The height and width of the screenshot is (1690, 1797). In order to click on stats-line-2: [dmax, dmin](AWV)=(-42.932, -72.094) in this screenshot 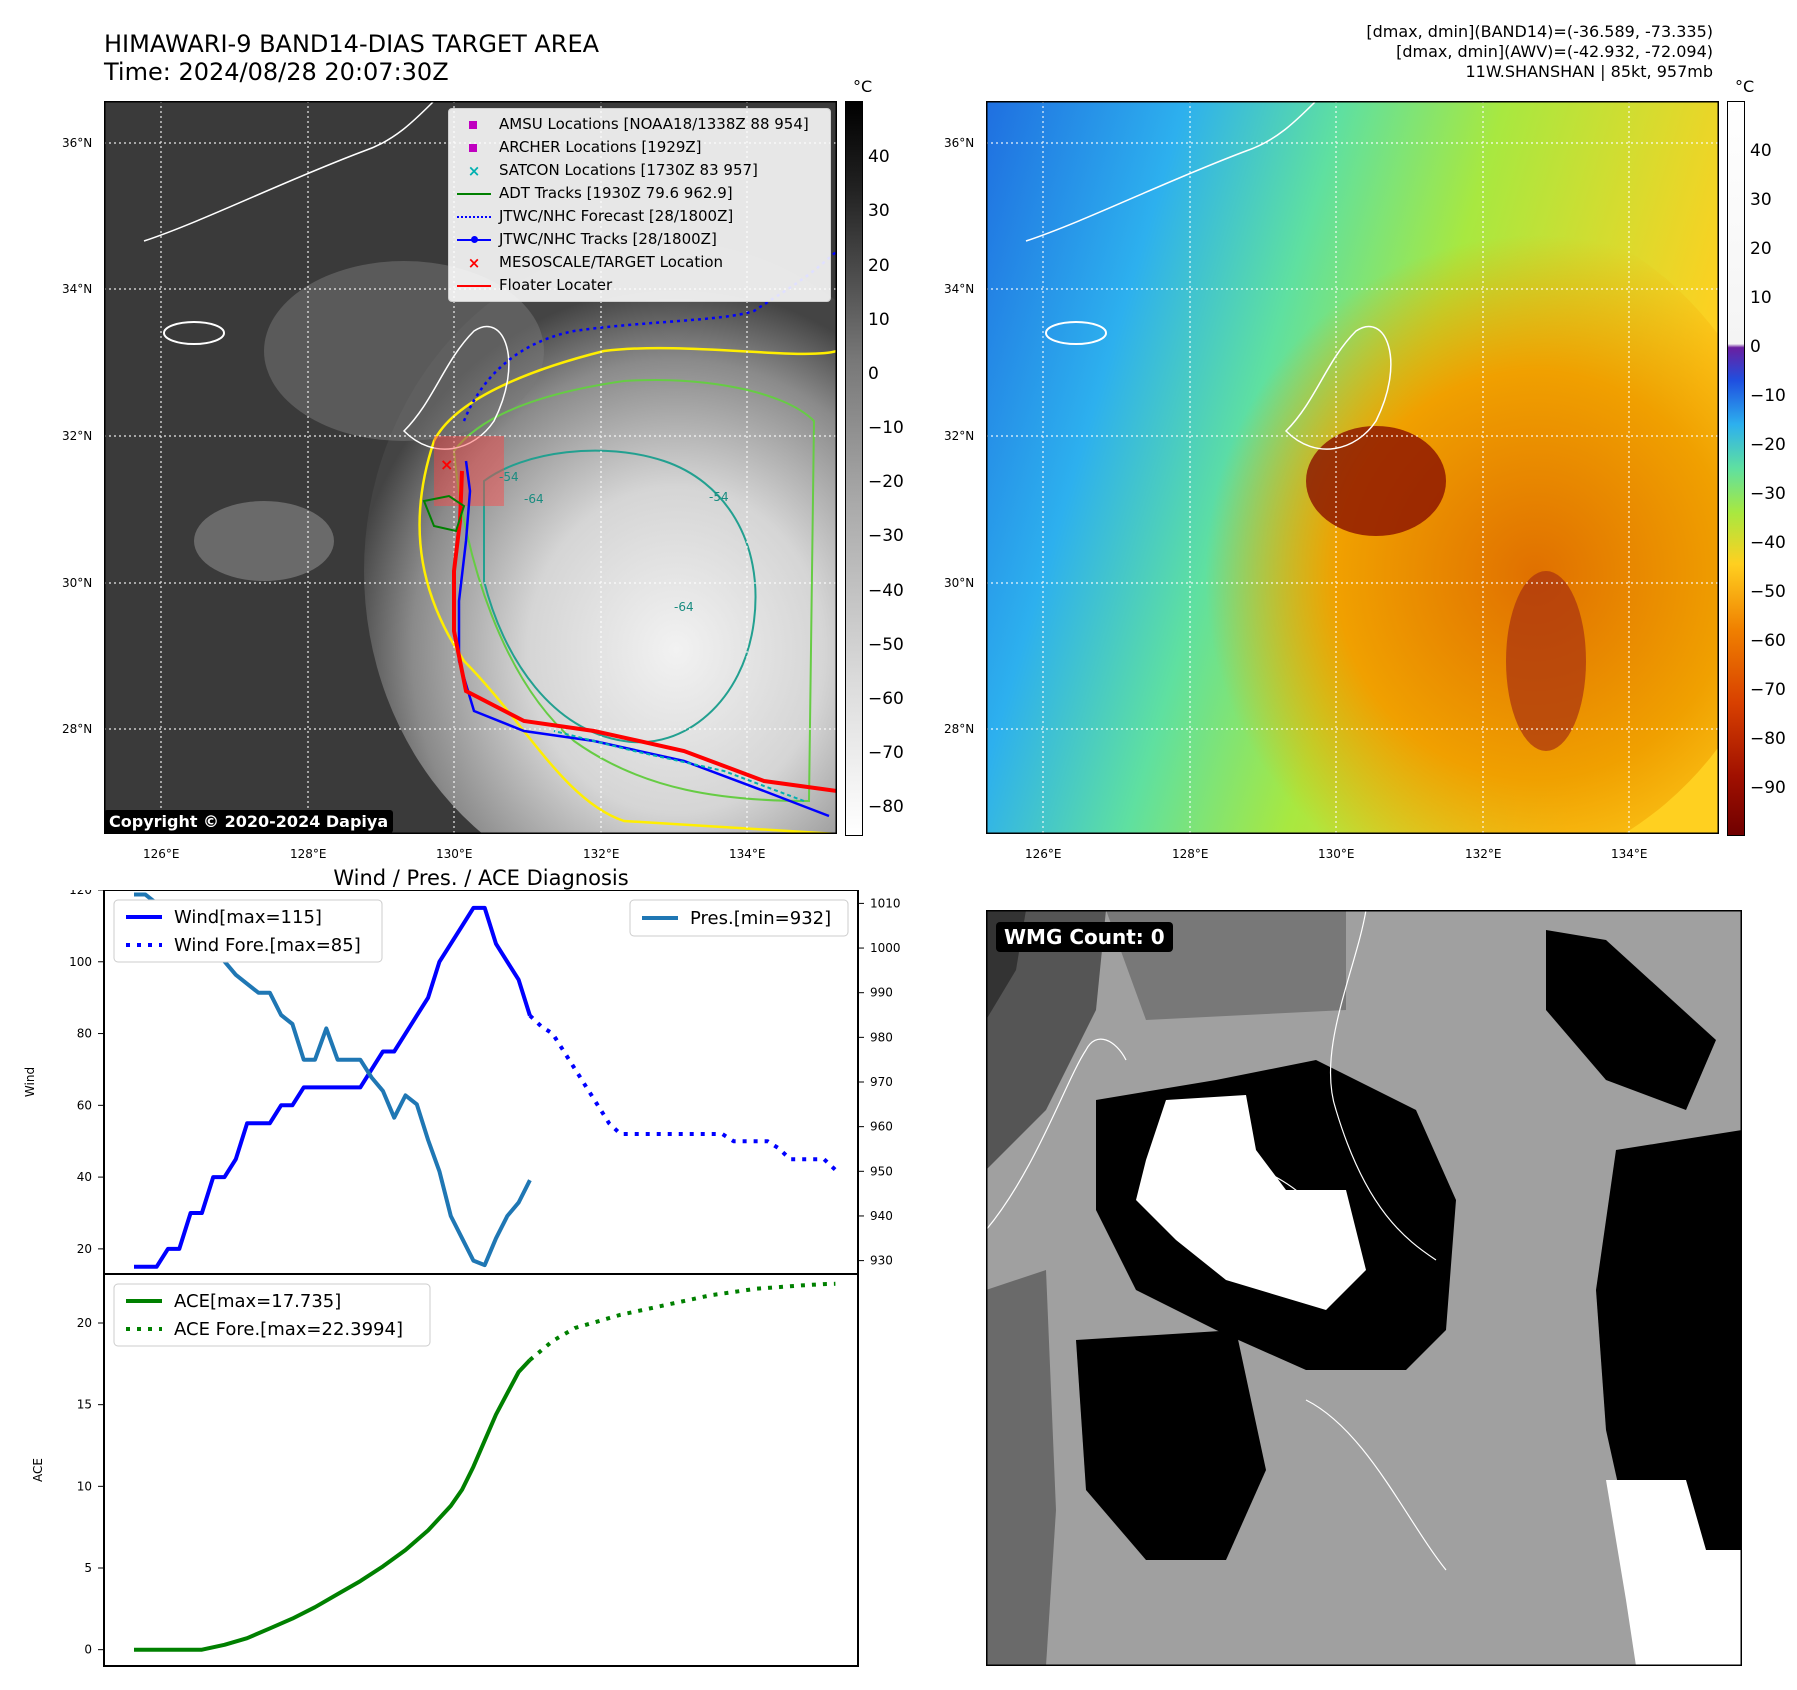, I will do `click(1554, 51)`.